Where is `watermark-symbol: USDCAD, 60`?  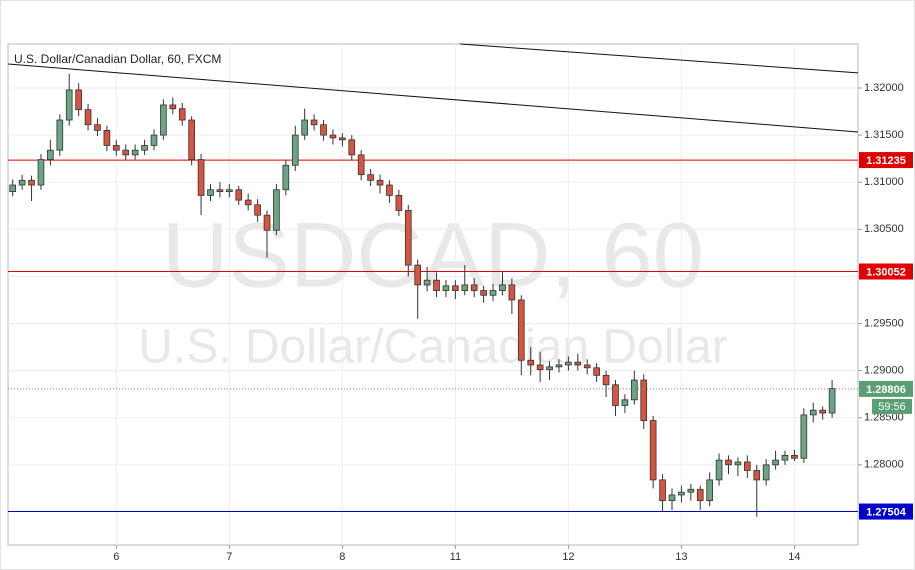
watermark-symbol: USDCAD, 60 is located at coordinates (433, 255).